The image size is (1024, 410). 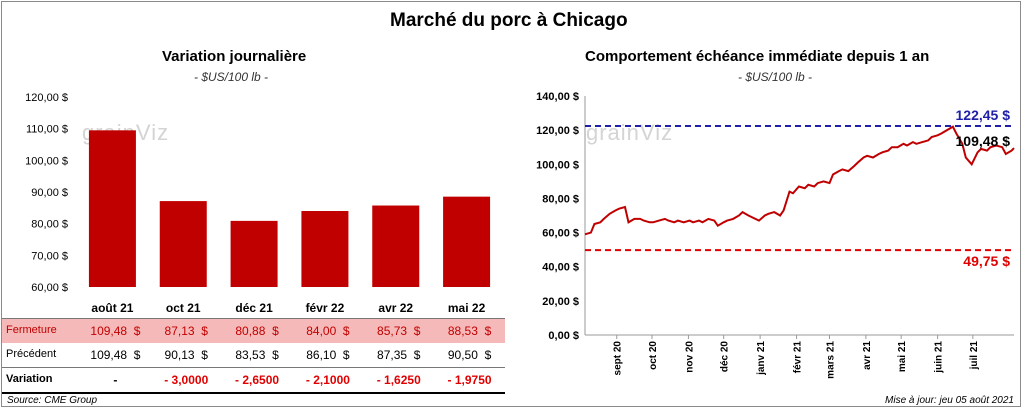 What do you see at coordinates (29, 379) in the screenshot?
I see `row-label: Variation` at bounding box center [29, 379].